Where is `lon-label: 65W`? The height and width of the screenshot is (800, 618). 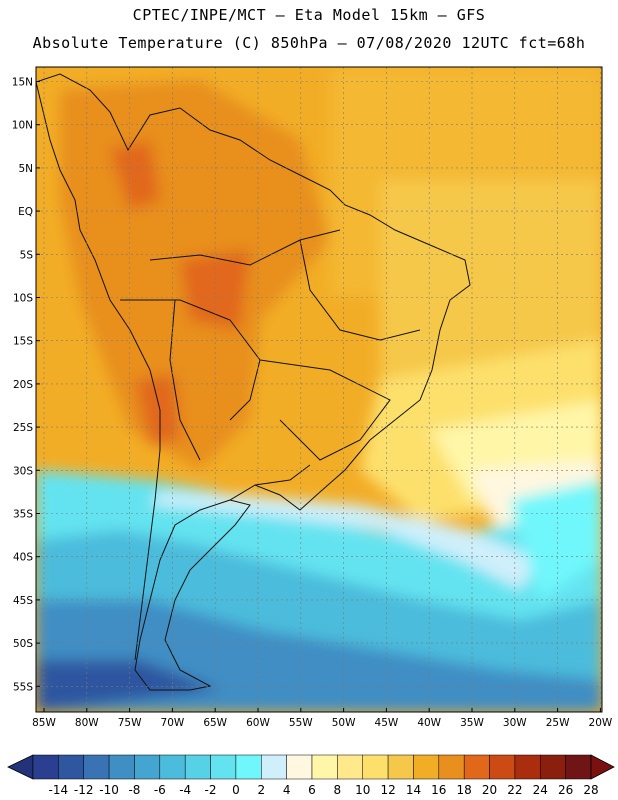
lon-label: 65W is located at coordinates (215, 723).